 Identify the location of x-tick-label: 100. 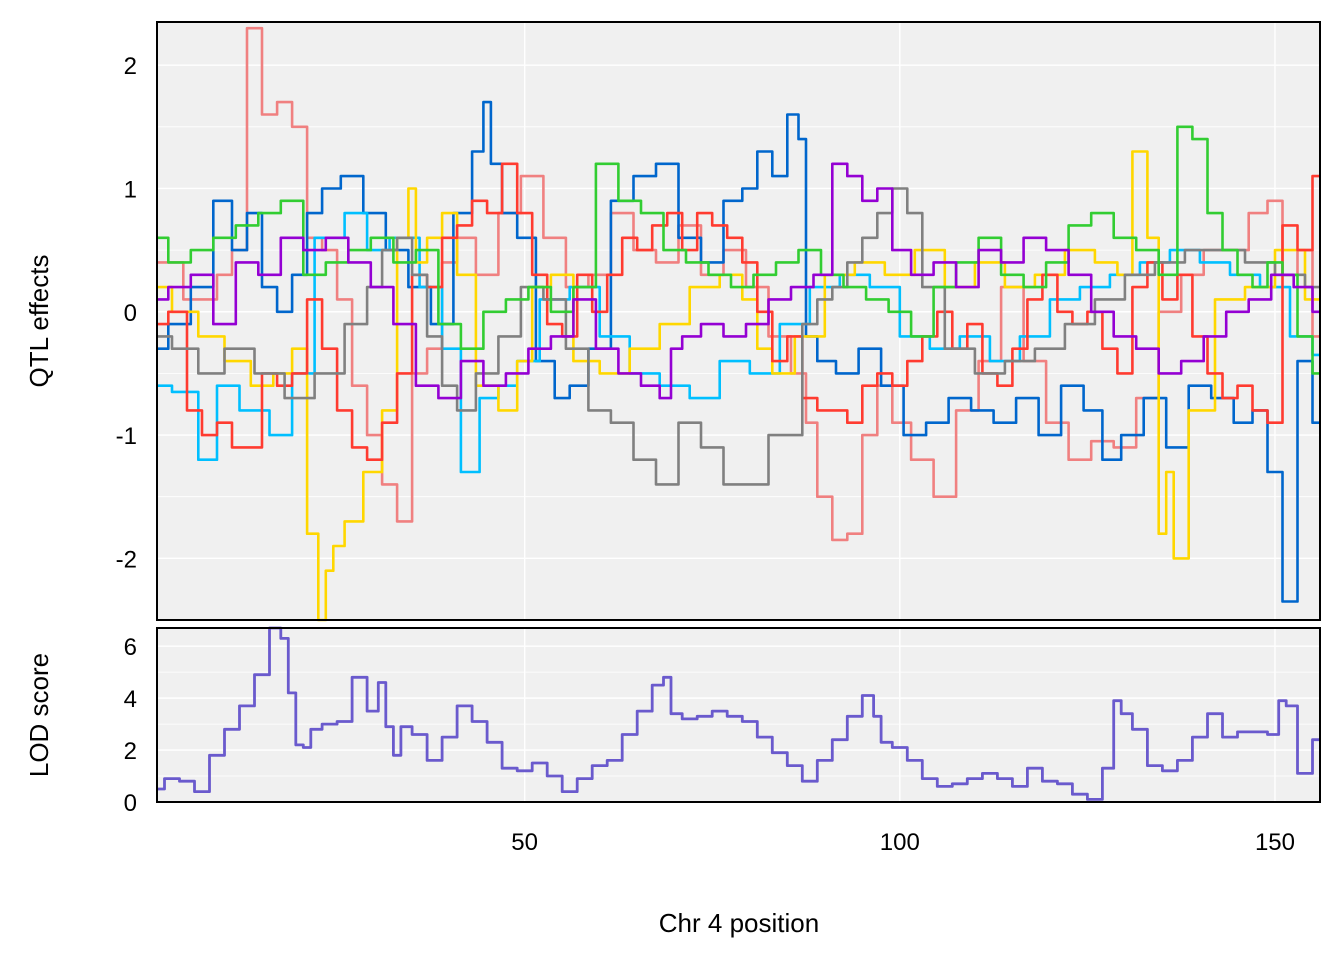
(900, 842).